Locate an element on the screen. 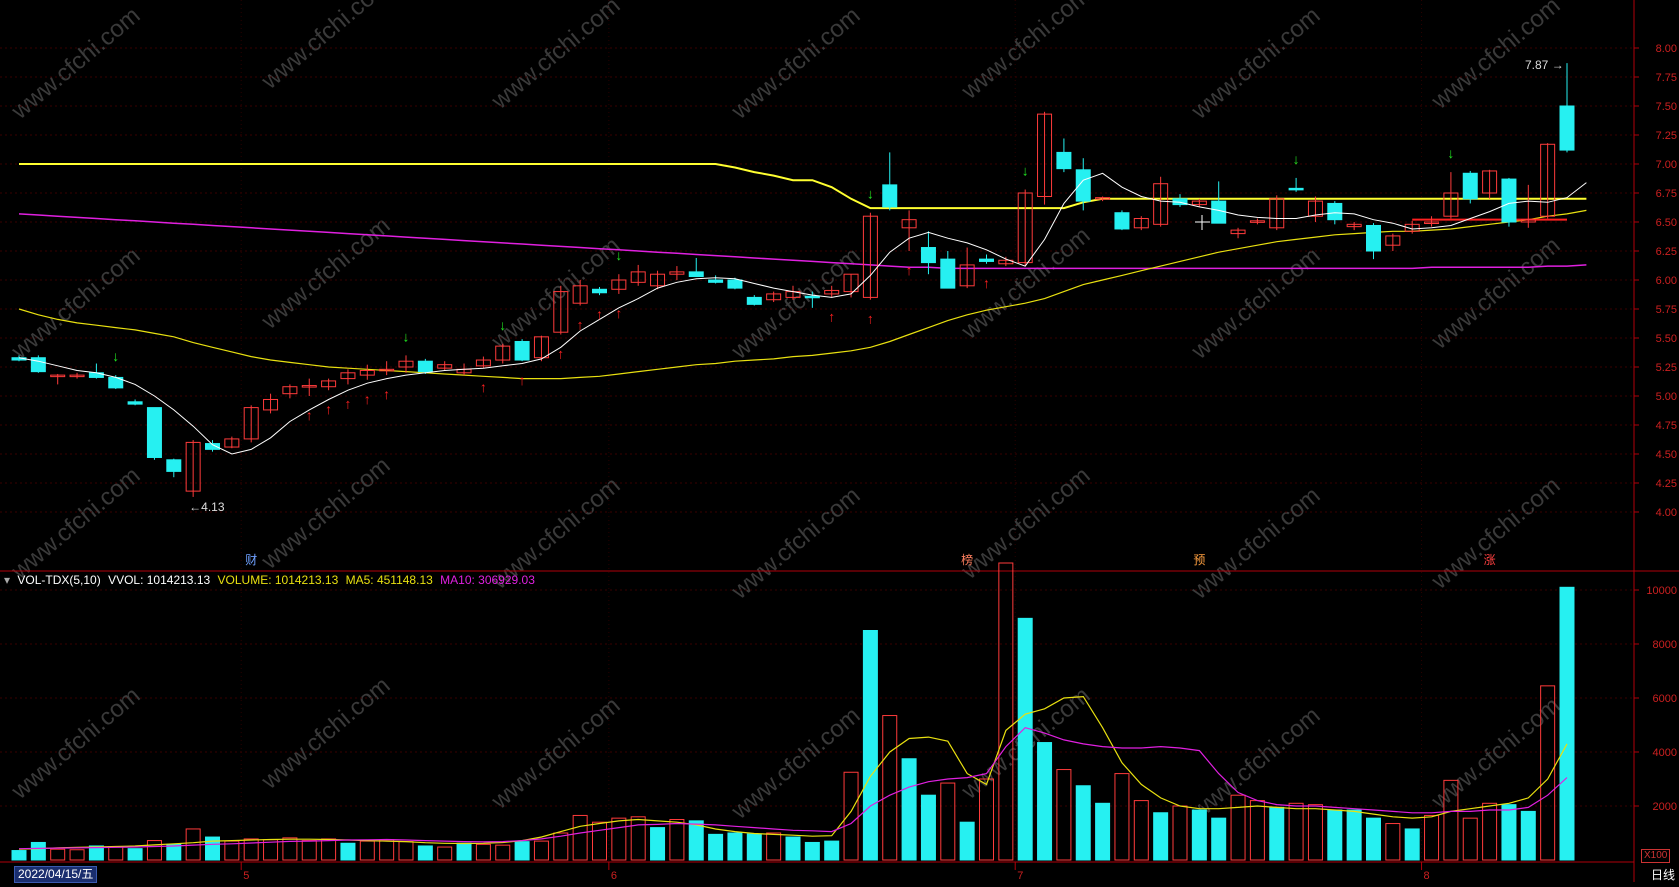 This screenshot has height=887, width=1679. ma10-value: MA10: 306929.03 is located at coordinates (487, 580).